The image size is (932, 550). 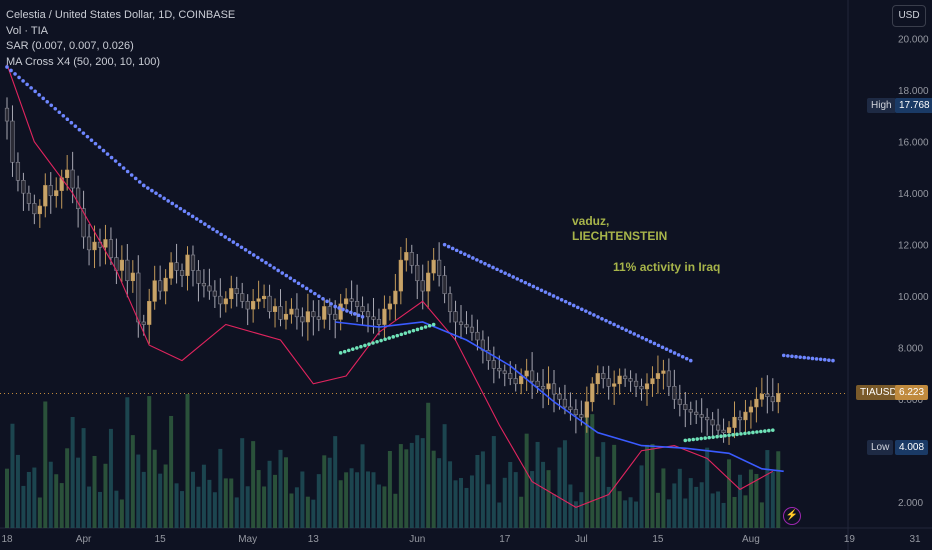 What do you see at coordinates (910, 400) in the screenshot?
I see `y-tick-label: 6.000` at bounding box center [910, 400].